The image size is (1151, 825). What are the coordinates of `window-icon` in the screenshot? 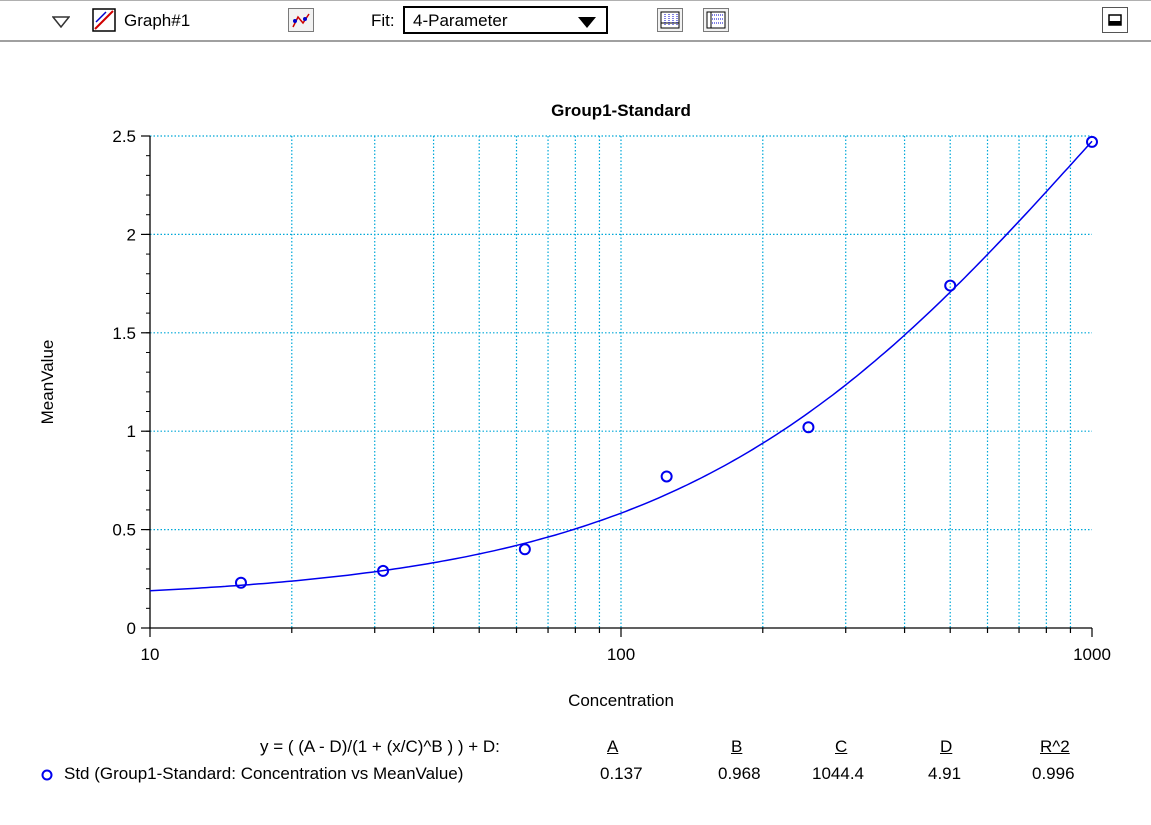 It's located at (1115, 20).